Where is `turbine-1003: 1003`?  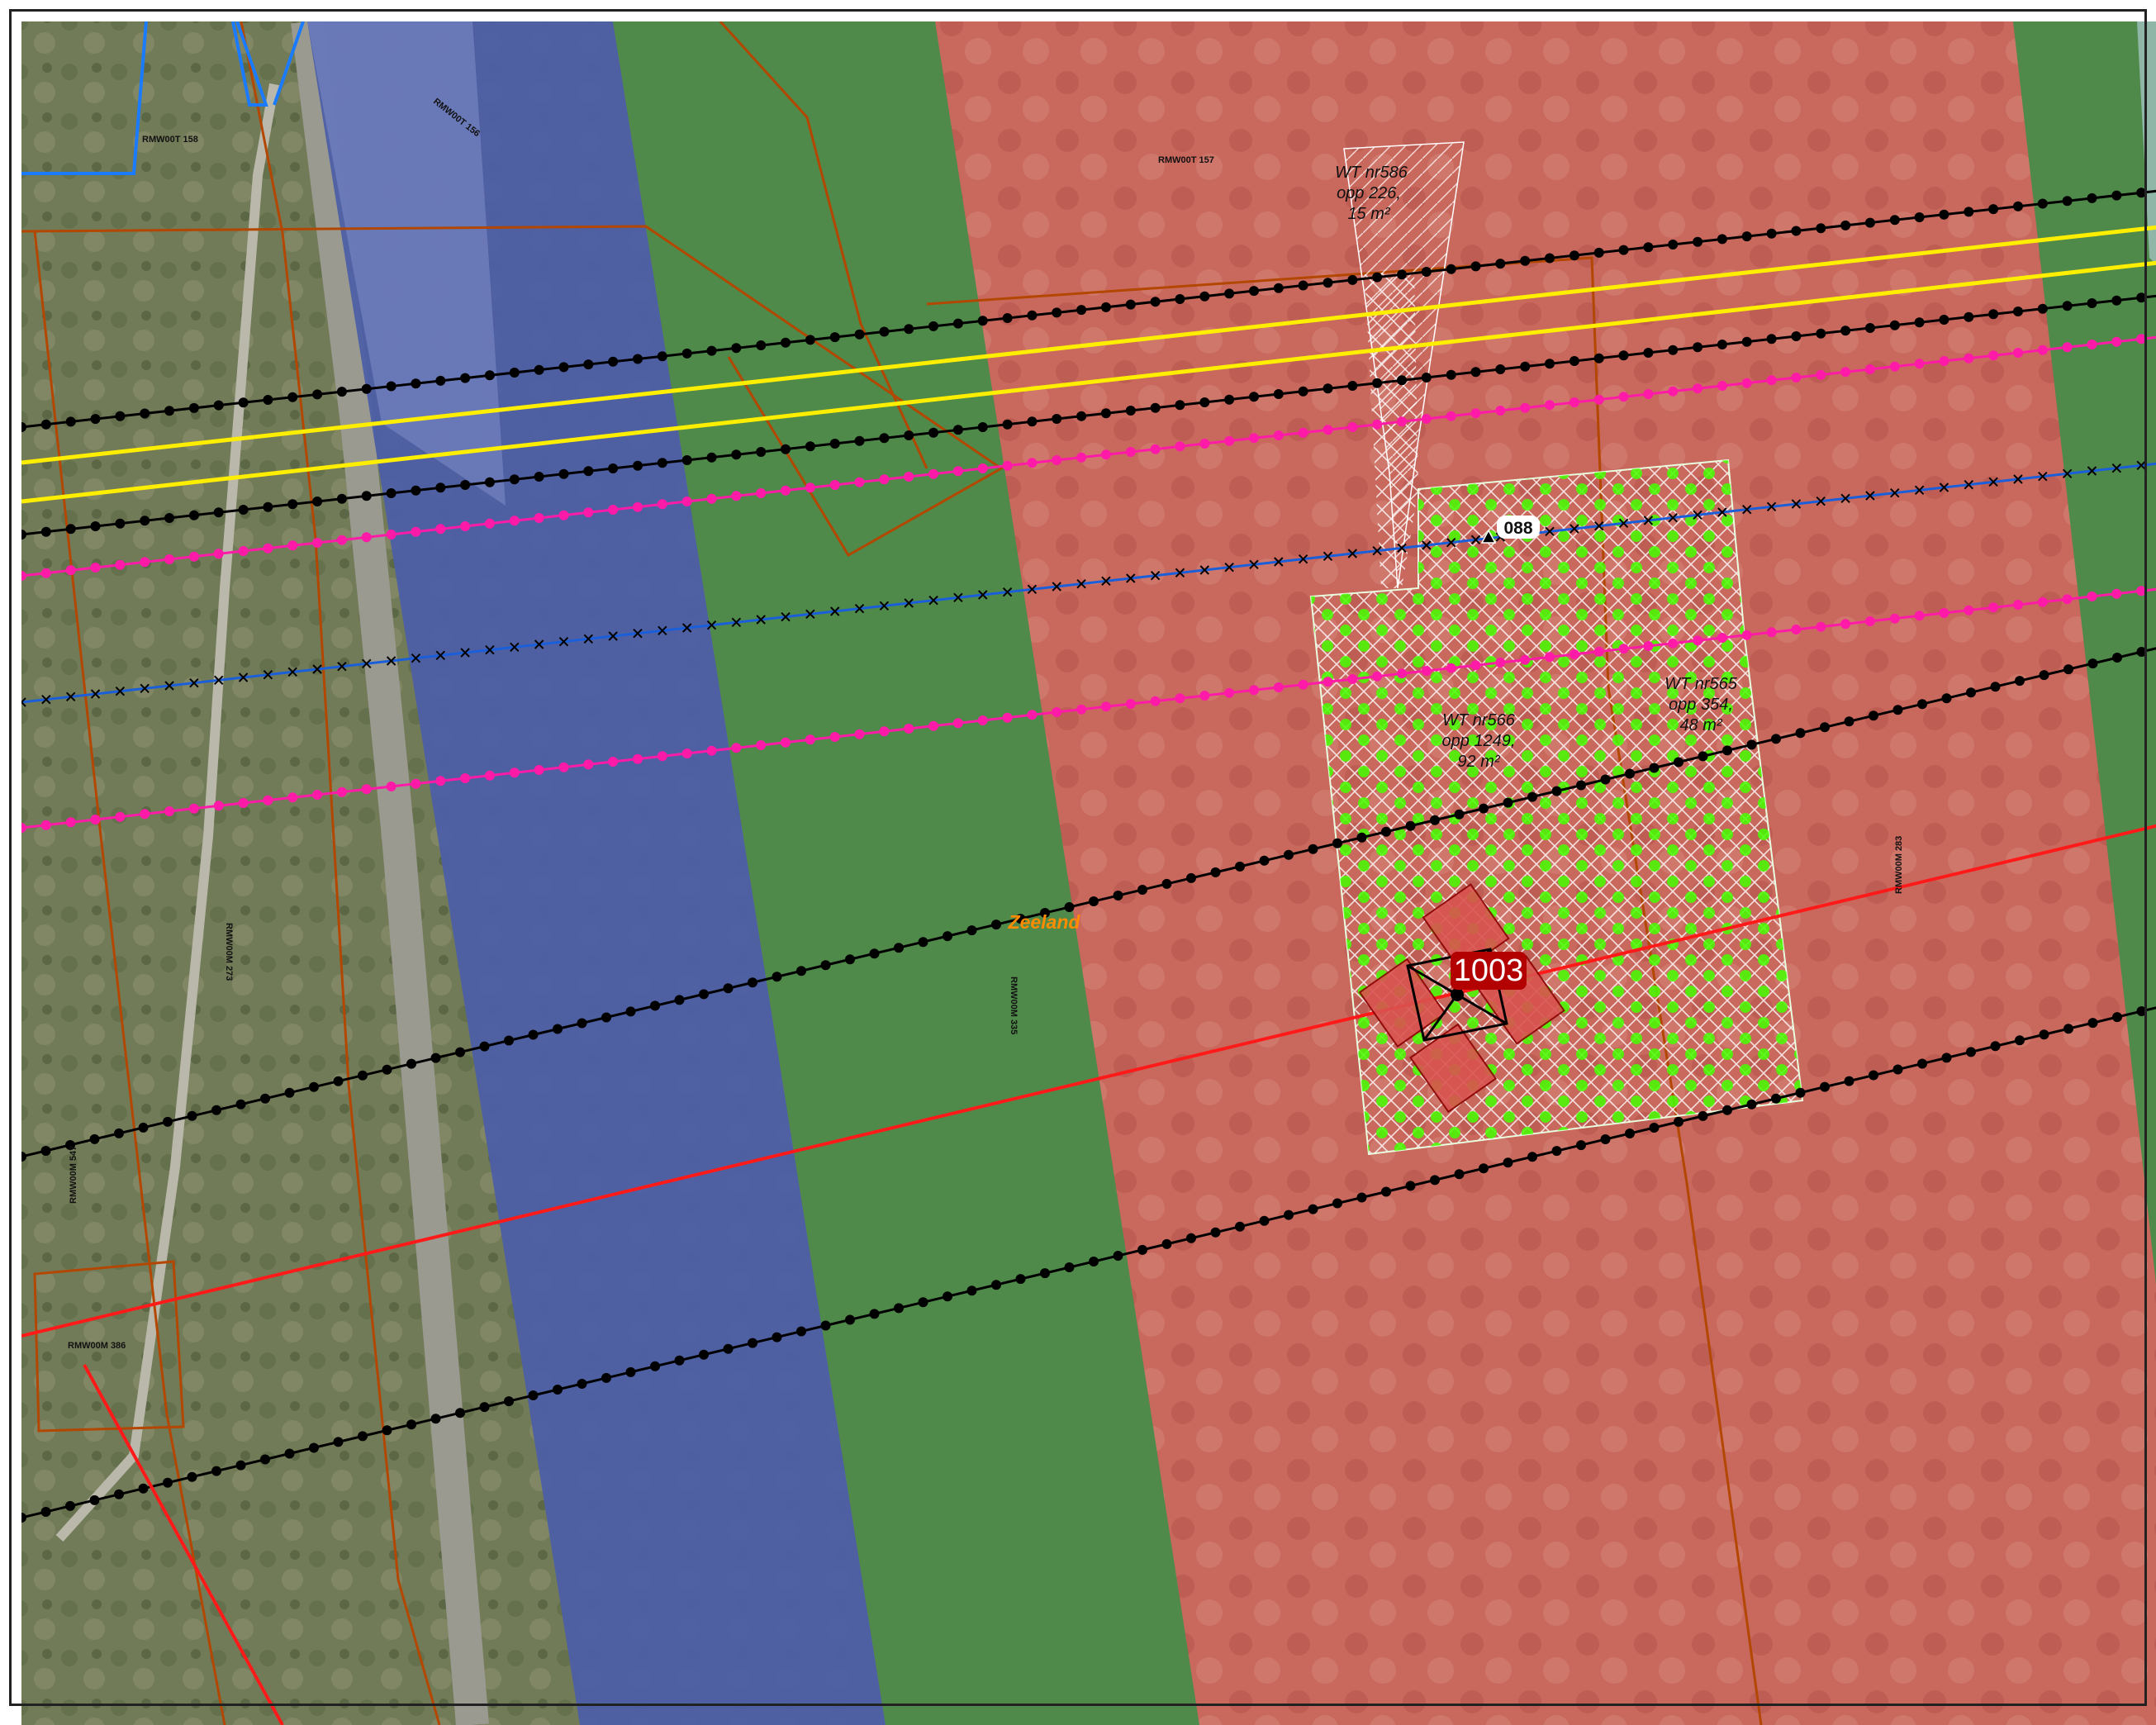
turbine-1003: 1003 is located at coordinates (1462, 998).